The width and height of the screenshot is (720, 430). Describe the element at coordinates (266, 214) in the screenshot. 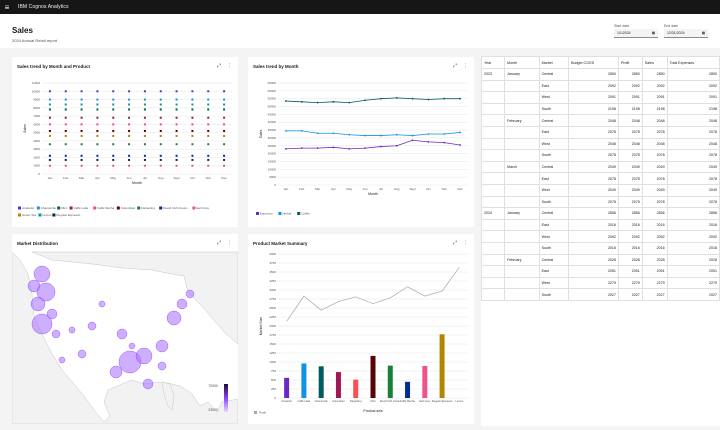

I see `legend-label: Espresso` at that location.